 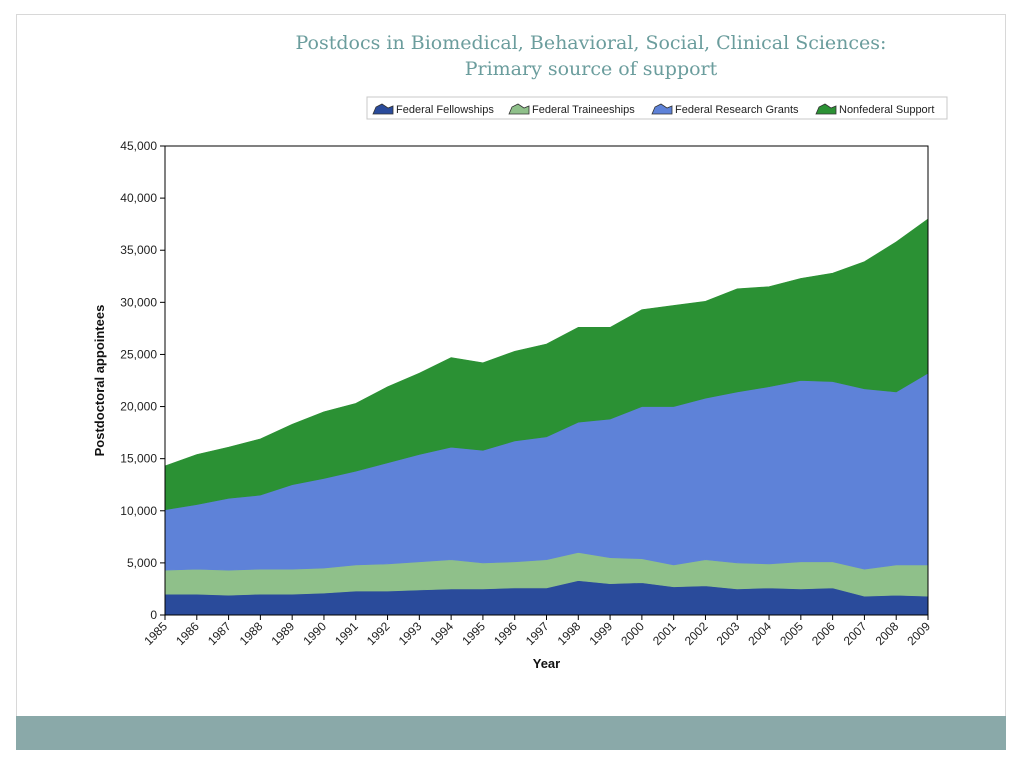 I want to click on x-tick-label: 2000, so click(x=632, y=633).